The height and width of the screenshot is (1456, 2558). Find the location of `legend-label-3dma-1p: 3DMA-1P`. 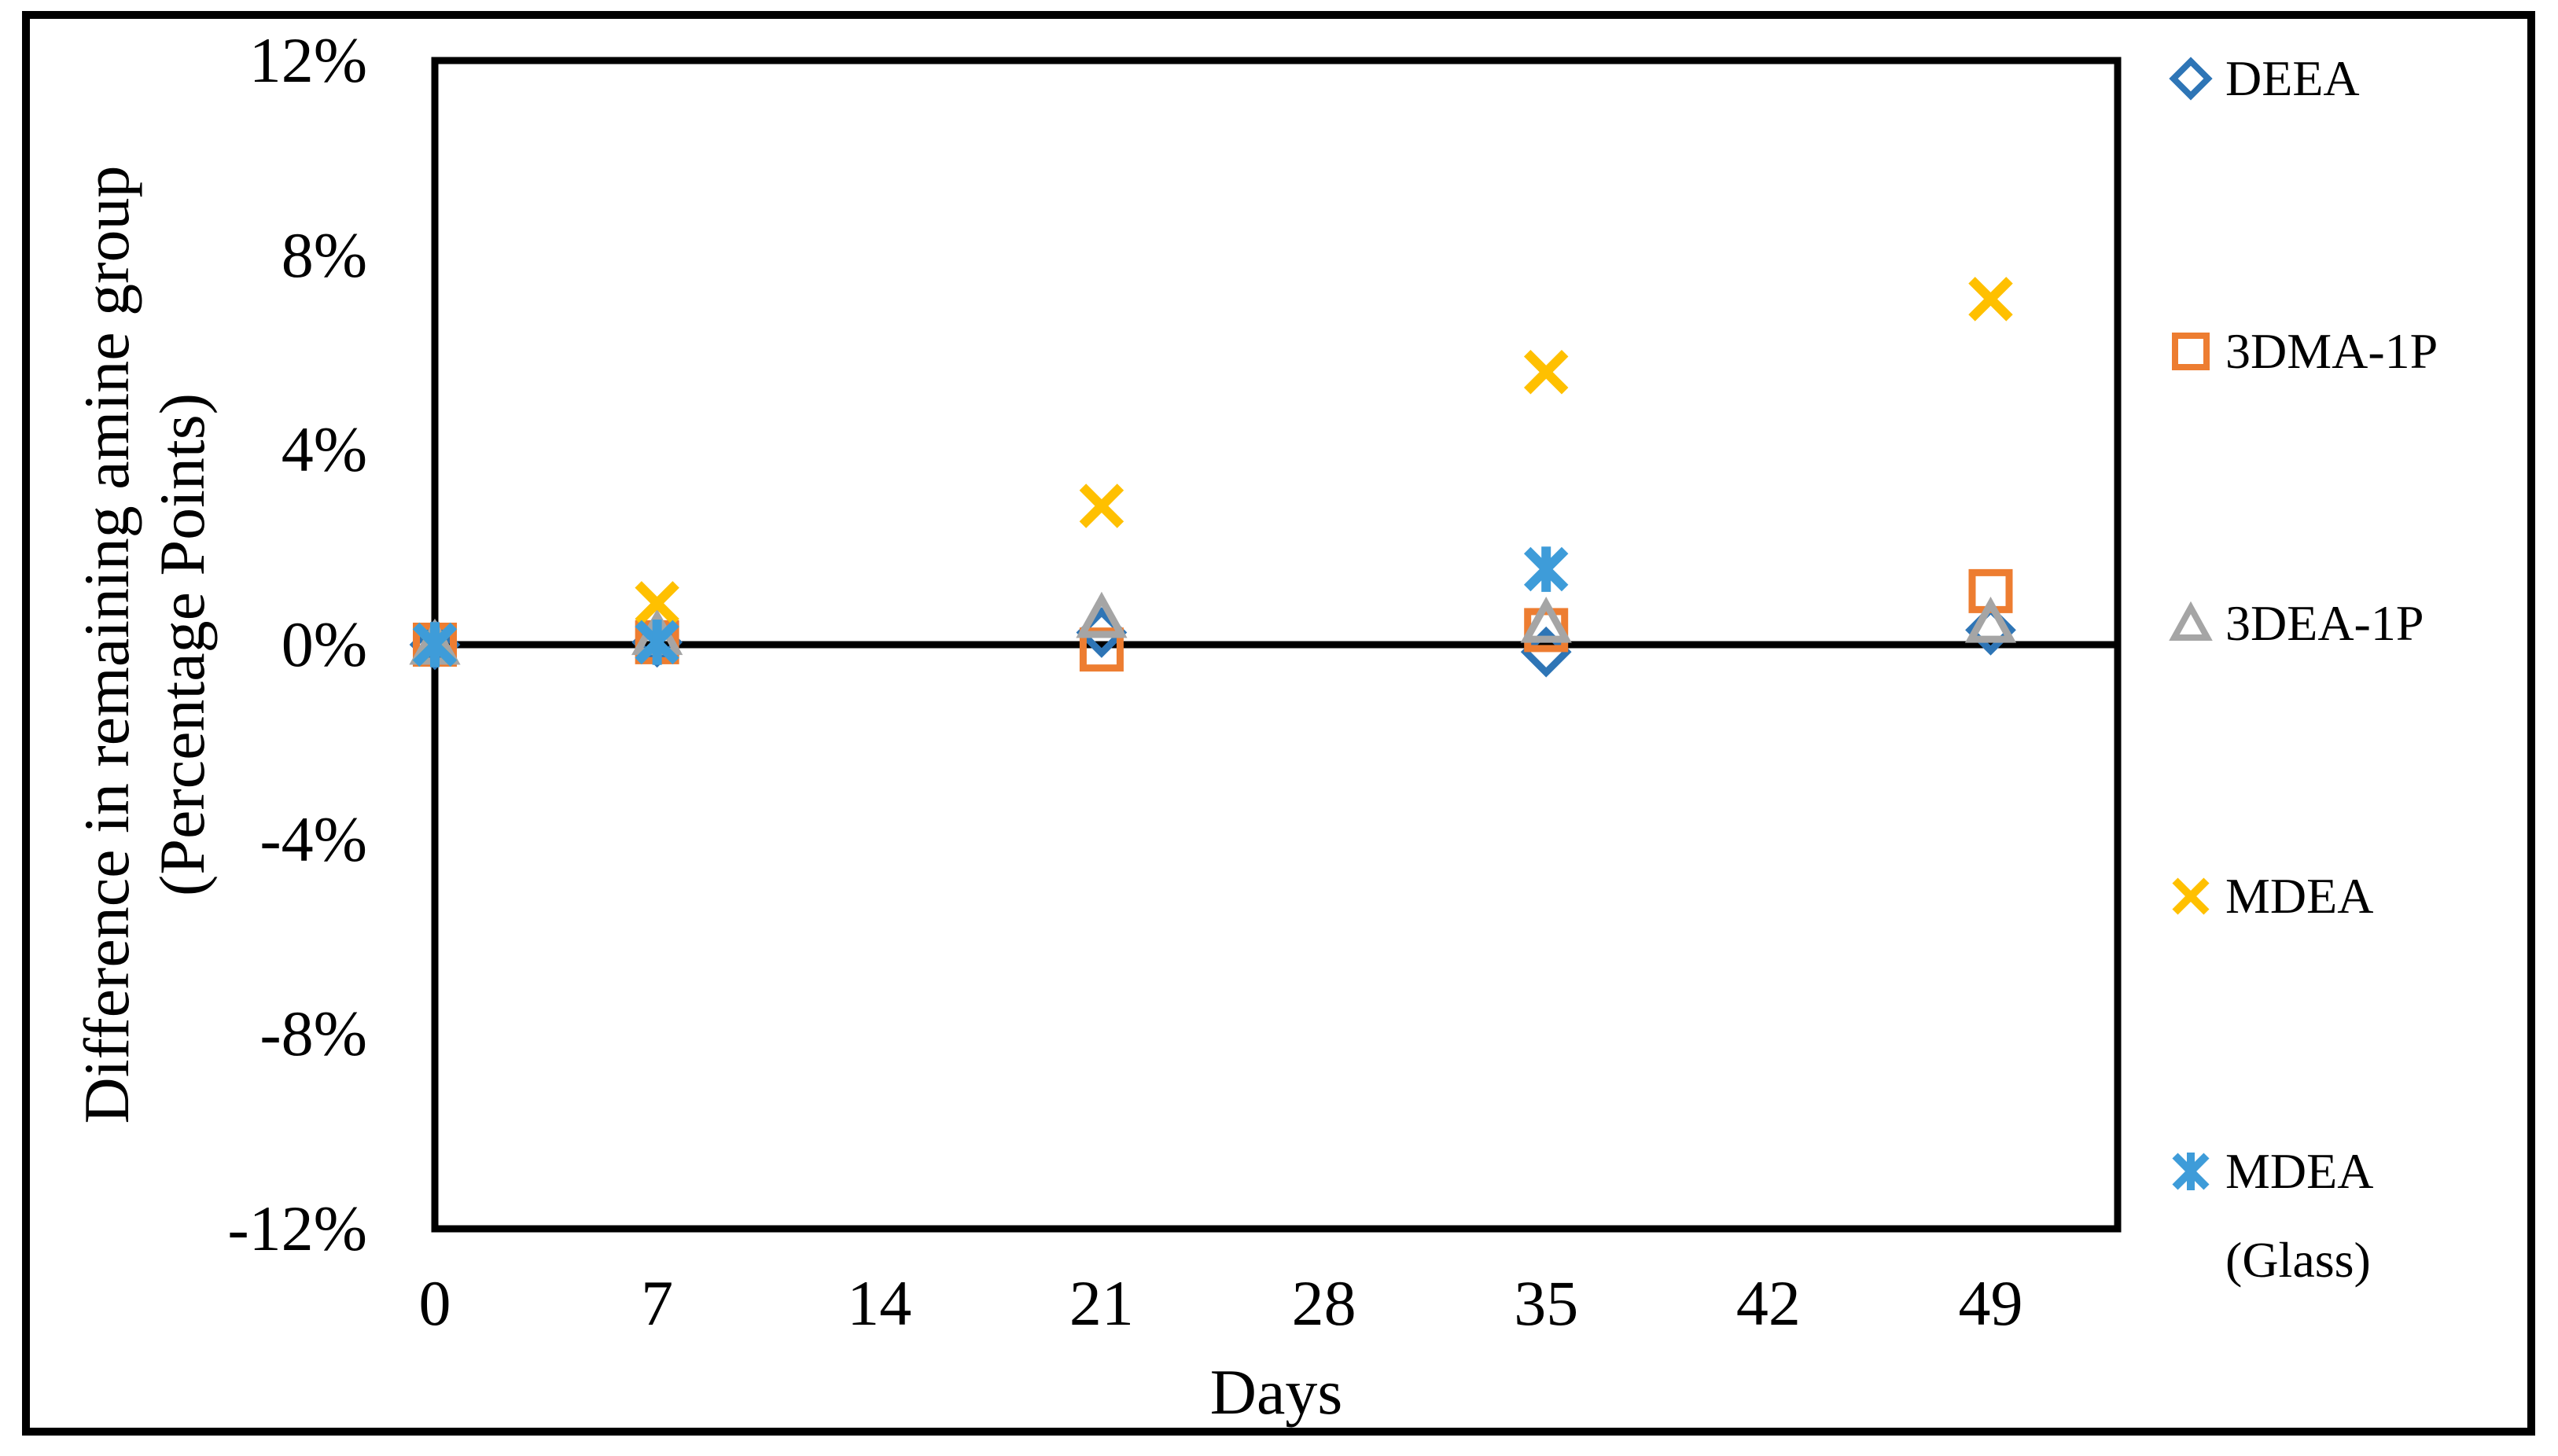

legend-label-3dma-1p: 3DMA-1P is located at coordinates (2331, 351).